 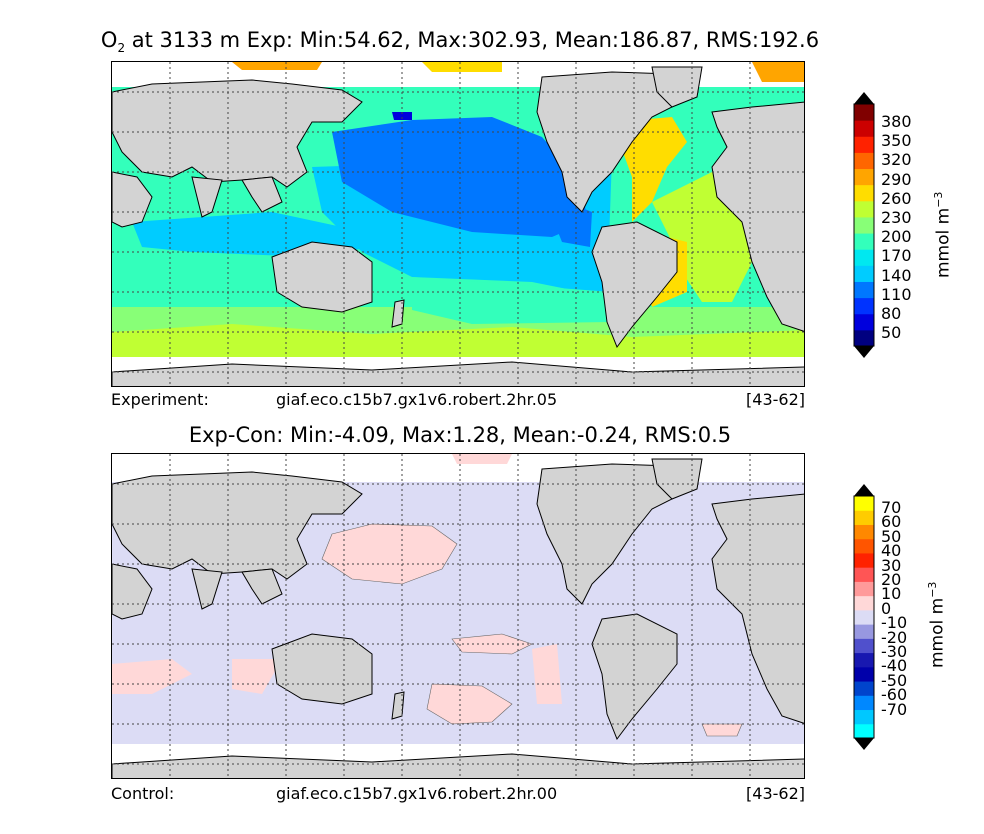 I want to click on colorbar-tick-label: 40, so click(x=891, y=551).